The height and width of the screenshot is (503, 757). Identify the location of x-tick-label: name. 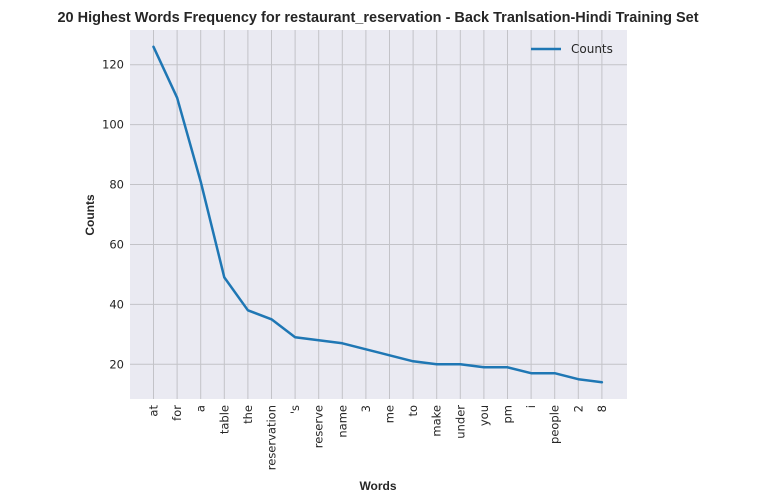
(342, 421).